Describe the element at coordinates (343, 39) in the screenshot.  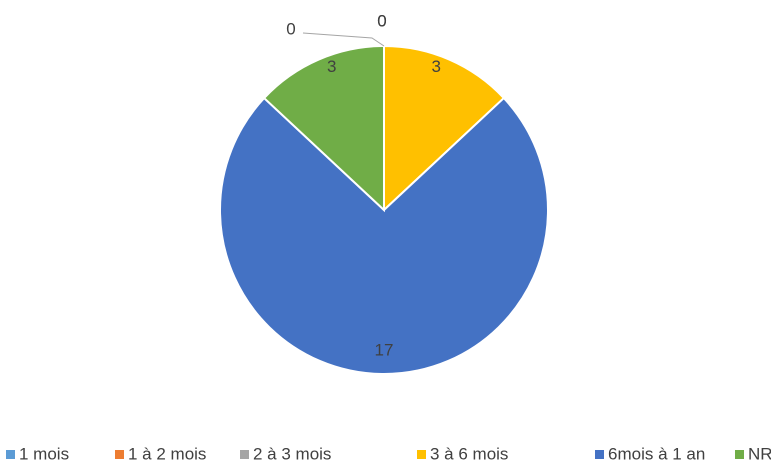
I see `leader-line` at that location.